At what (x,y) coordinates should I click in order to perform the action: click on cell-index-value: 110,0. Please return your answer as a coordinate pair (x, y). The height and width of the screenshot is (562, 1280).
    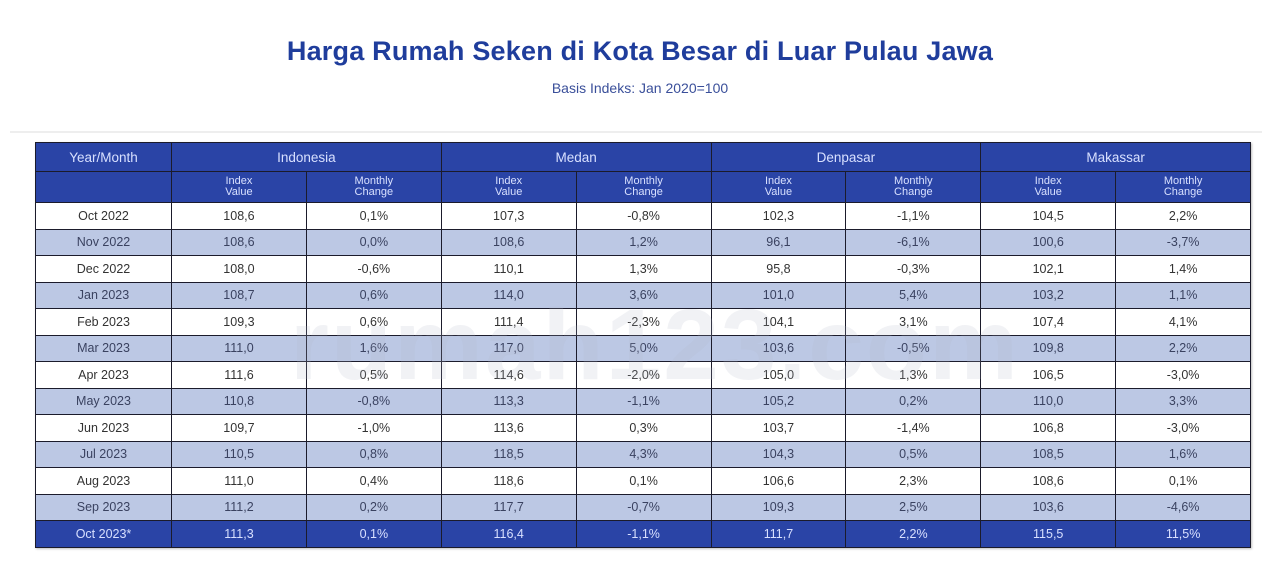
    Looking at the image, I should click on (1048, 401).